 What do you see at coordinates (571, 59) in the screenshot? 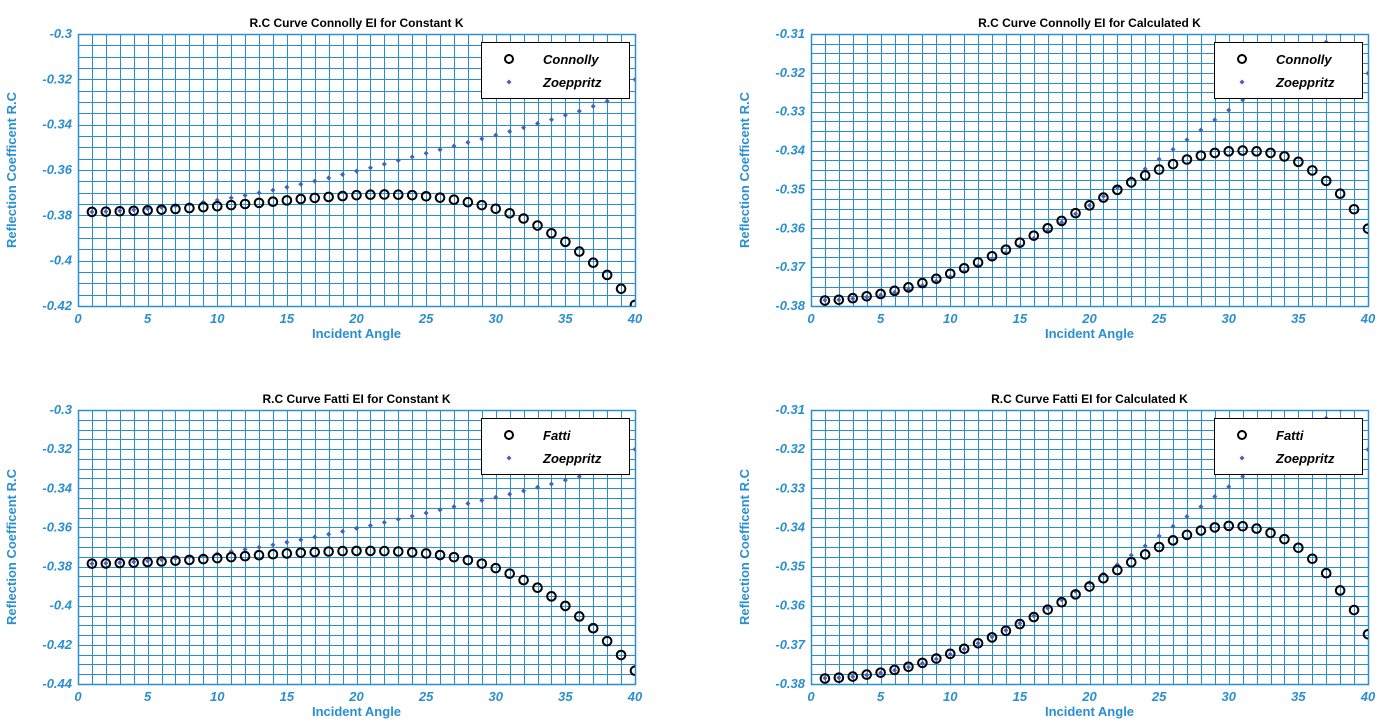
I see `legend-label: Connolly` at bounding box center [571, 59].